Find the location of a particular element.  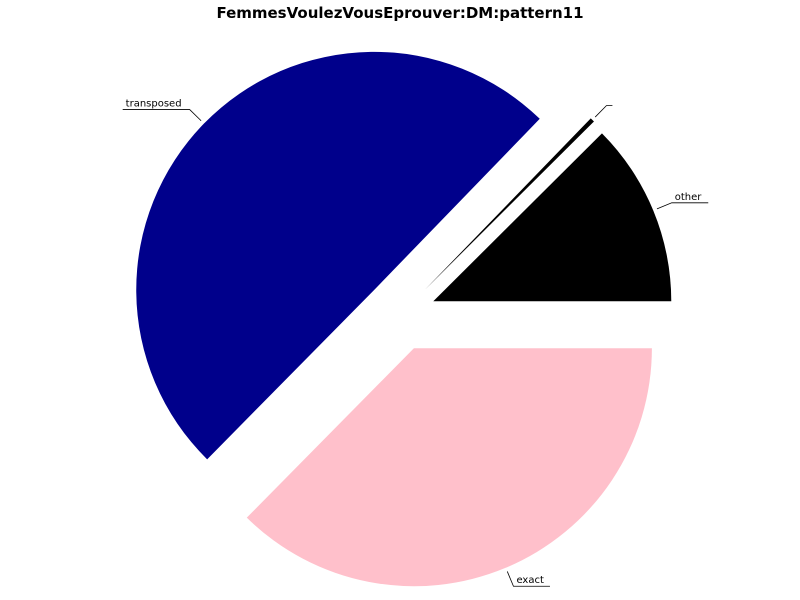

chart-title: FemmesVoulezVousEprouver:DM:pattern11 is located at coordinates (400, 13).